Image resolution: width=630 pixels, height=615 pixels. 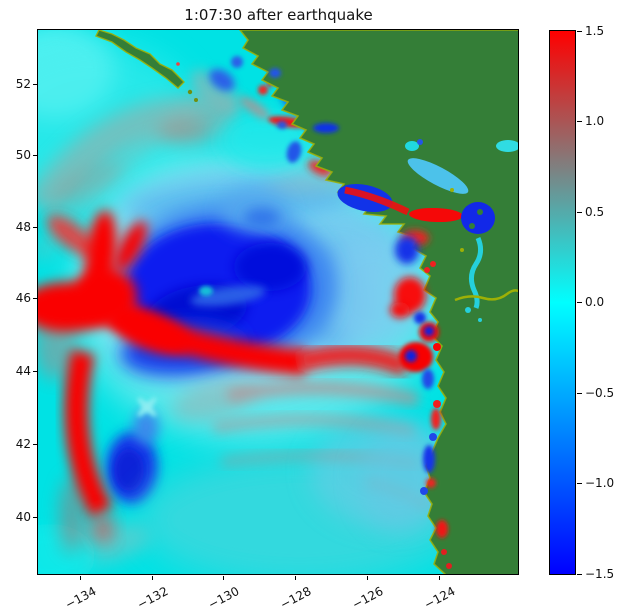 I want to click on colorbar-tick-label: 1.0, so click(x=595, y=121).